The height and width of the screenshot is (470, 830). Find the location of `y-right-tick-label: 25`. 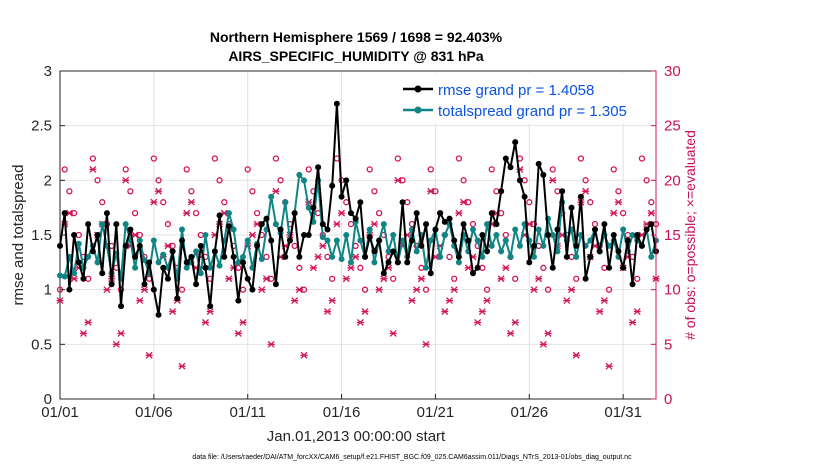

y-right-tick-label: 25 is located at coordinates (672, 126).